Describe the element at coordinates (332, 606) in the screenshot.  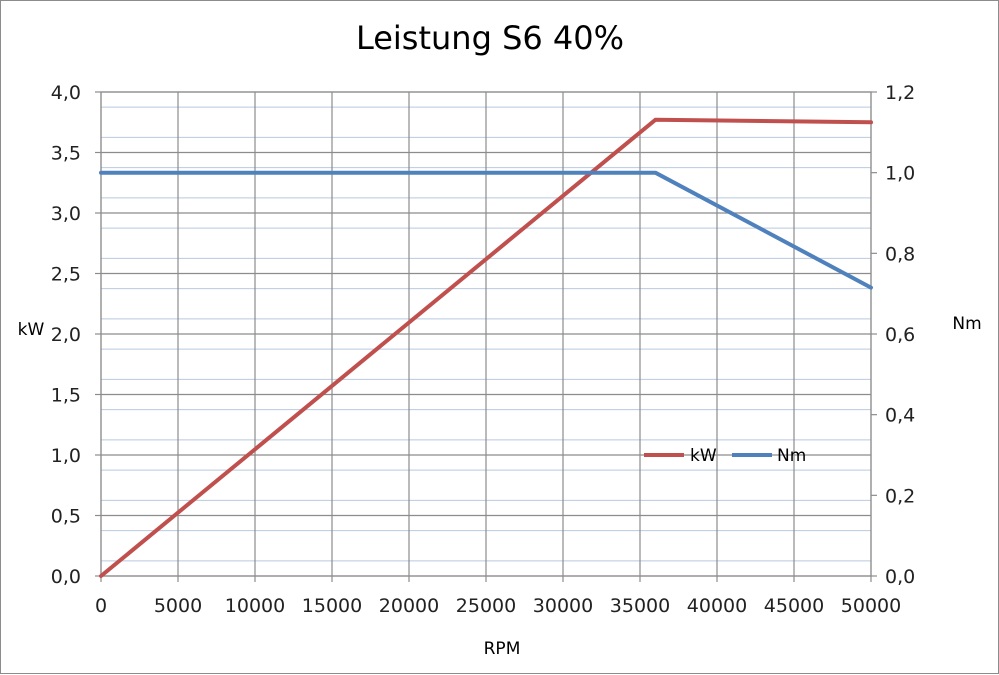
I see `x-tick-label: 15000` at that location.